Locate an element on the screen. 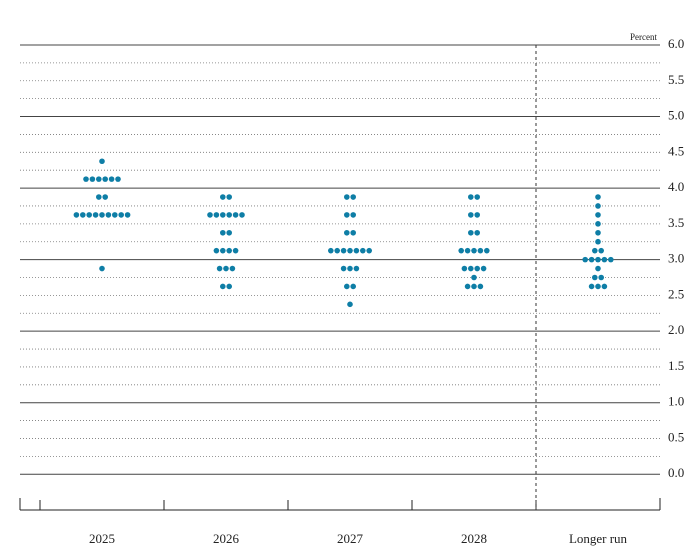 Image resolution: width=697 pixels, height=553 pixels. y-tick-label: 3.5 is located at coordinates (676, 222).